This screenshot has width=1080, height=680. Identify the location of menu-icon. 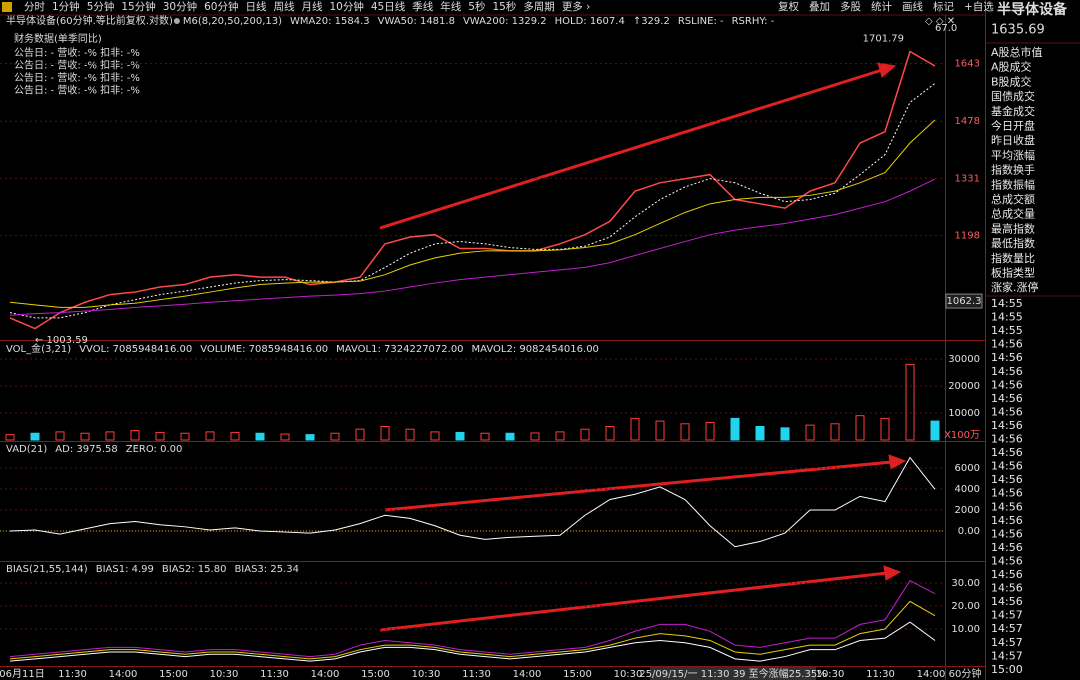
(7, 7).